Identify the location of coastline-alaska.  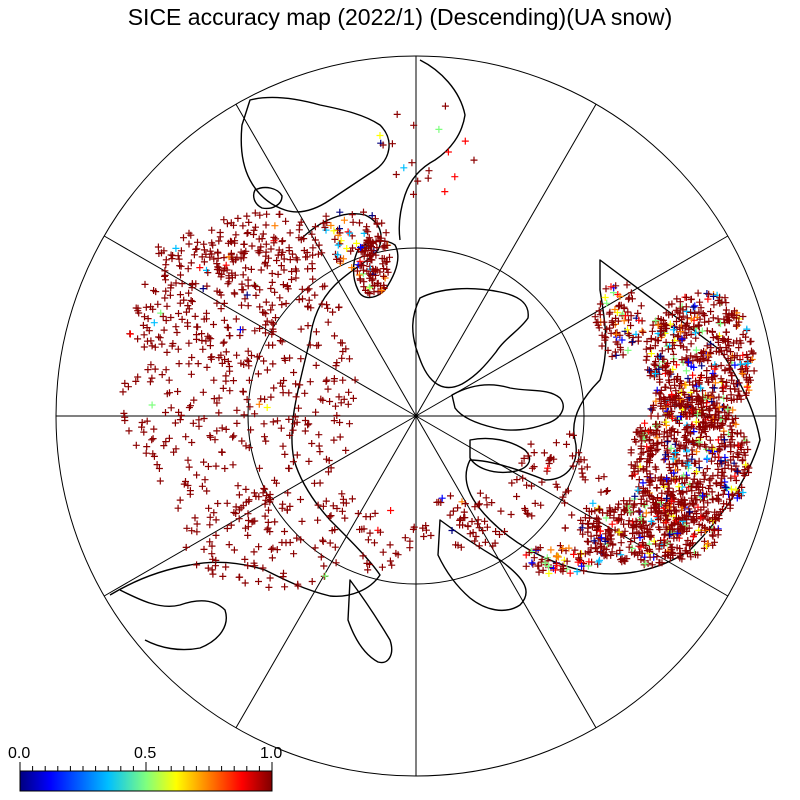
(482, 565).